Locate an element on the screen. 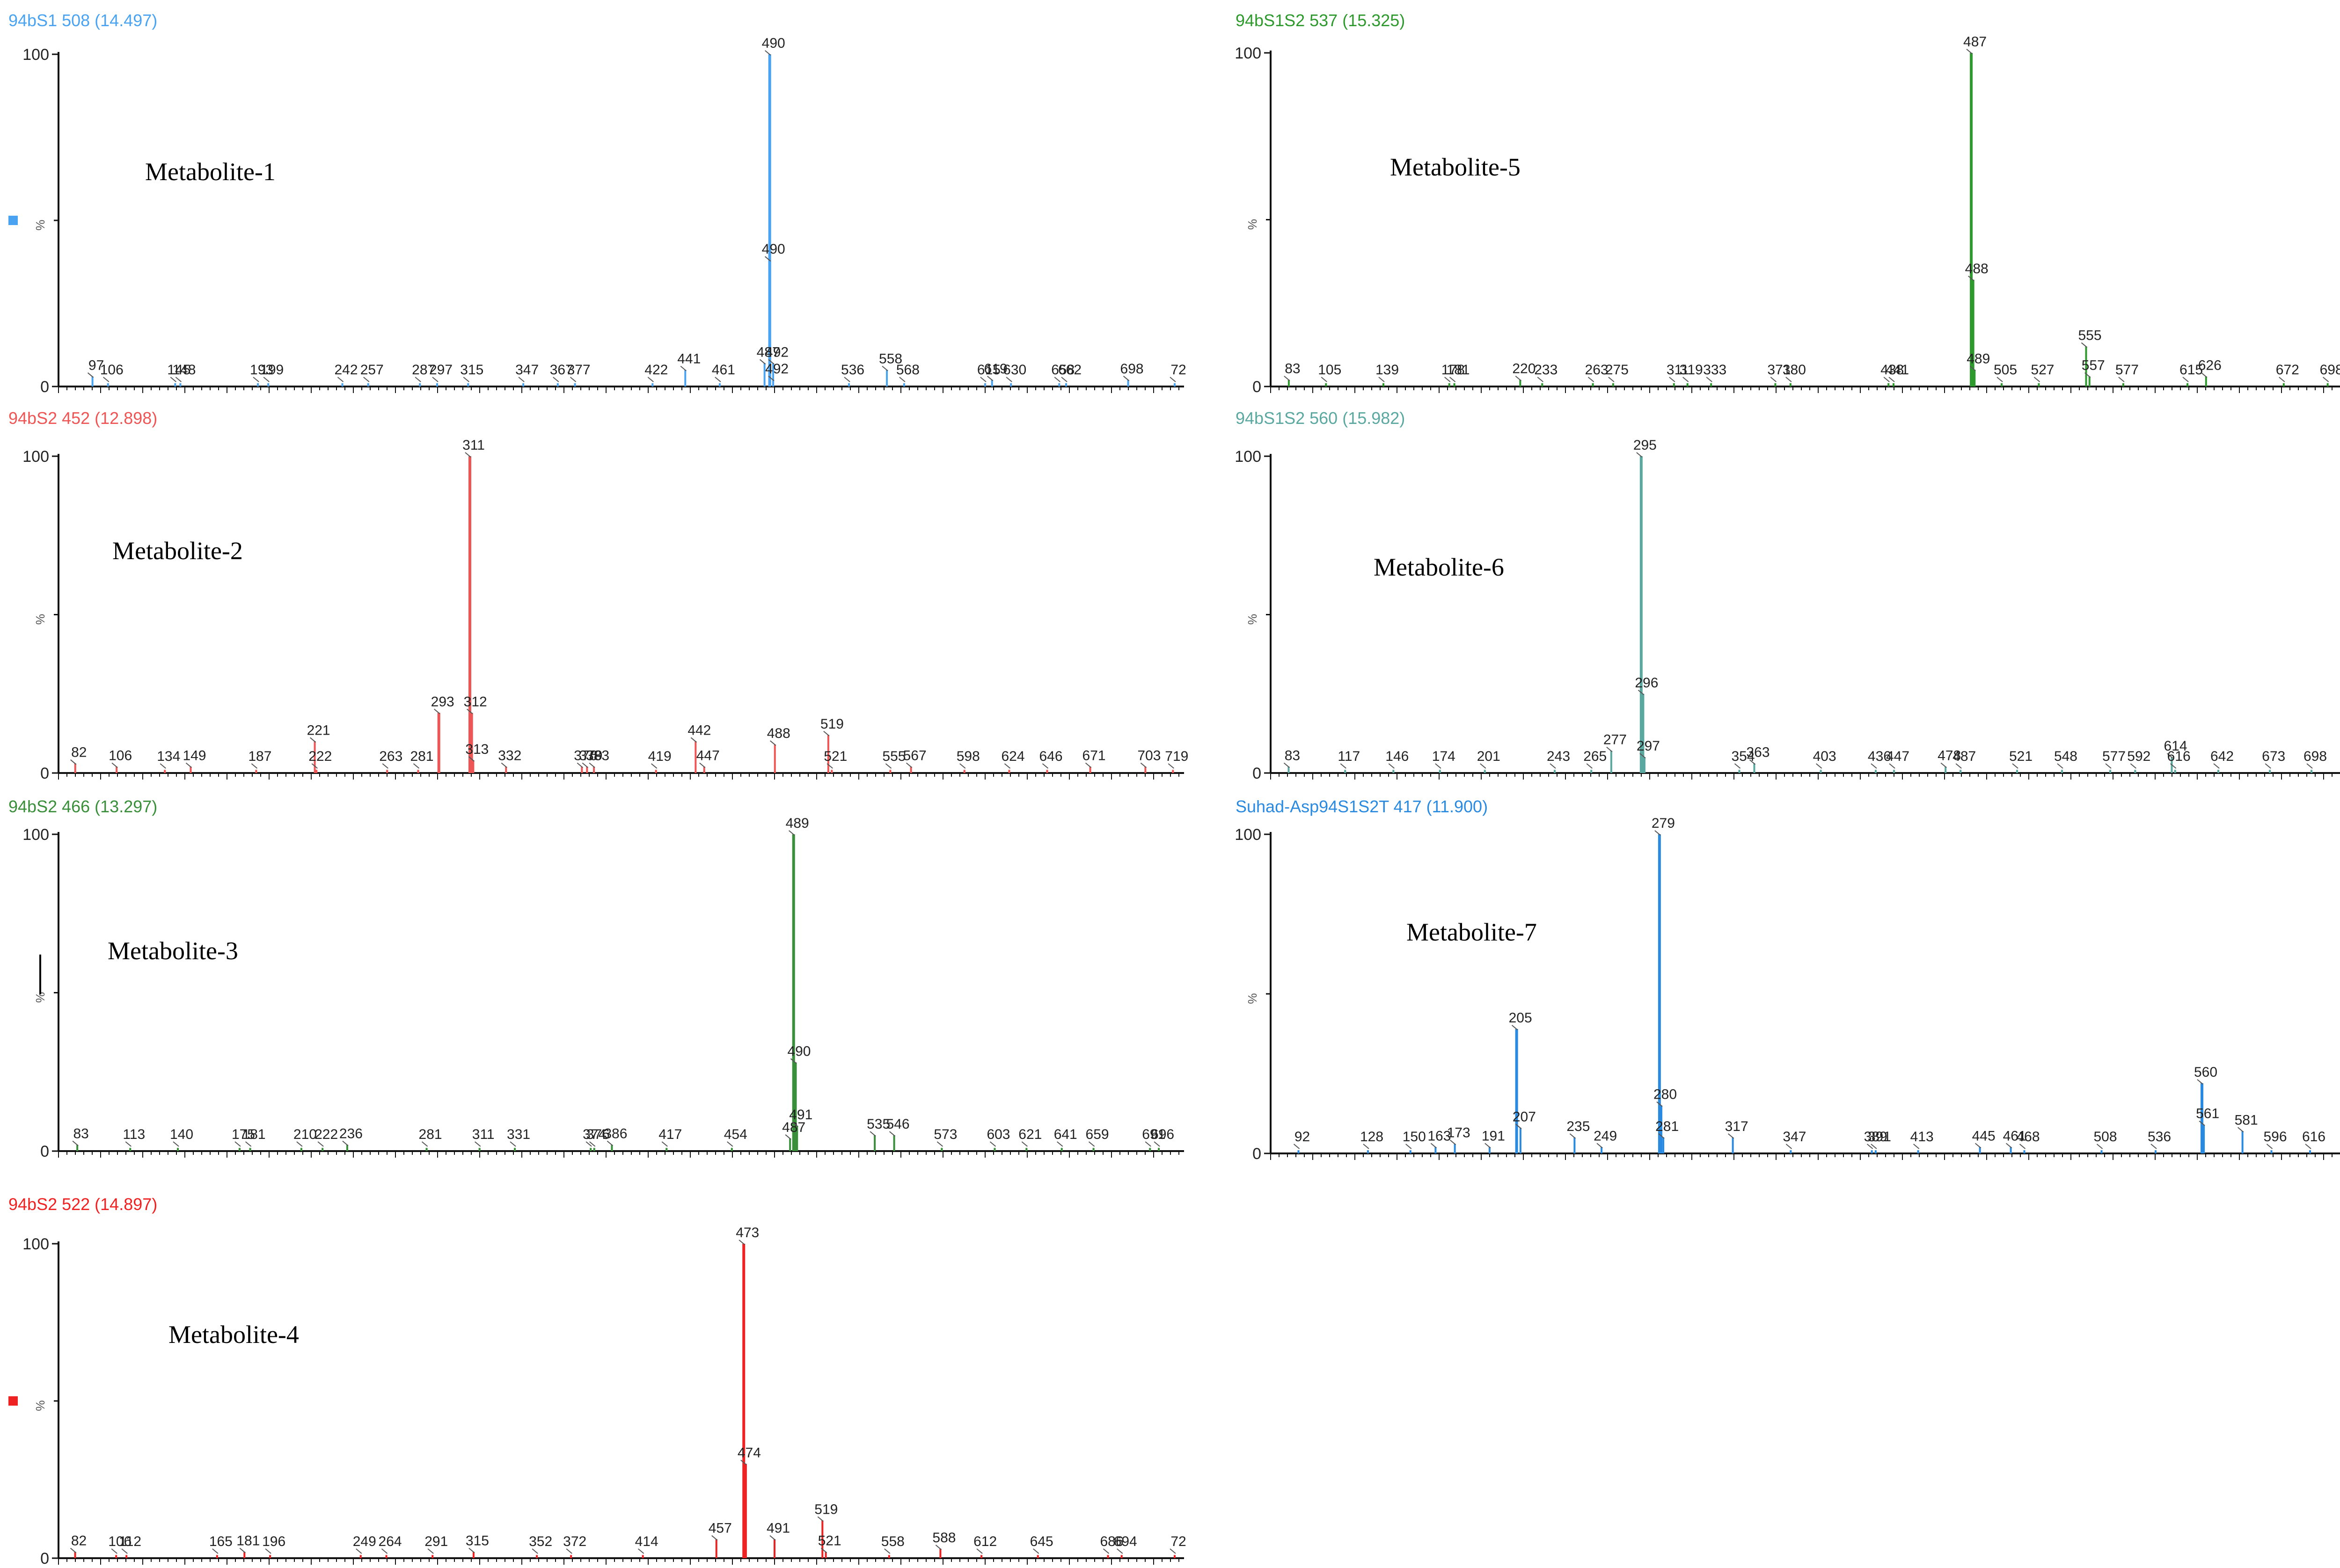 This screenshot has width=2340, height=1568. peak-label: 113 is located at coordinates (134, 1134).